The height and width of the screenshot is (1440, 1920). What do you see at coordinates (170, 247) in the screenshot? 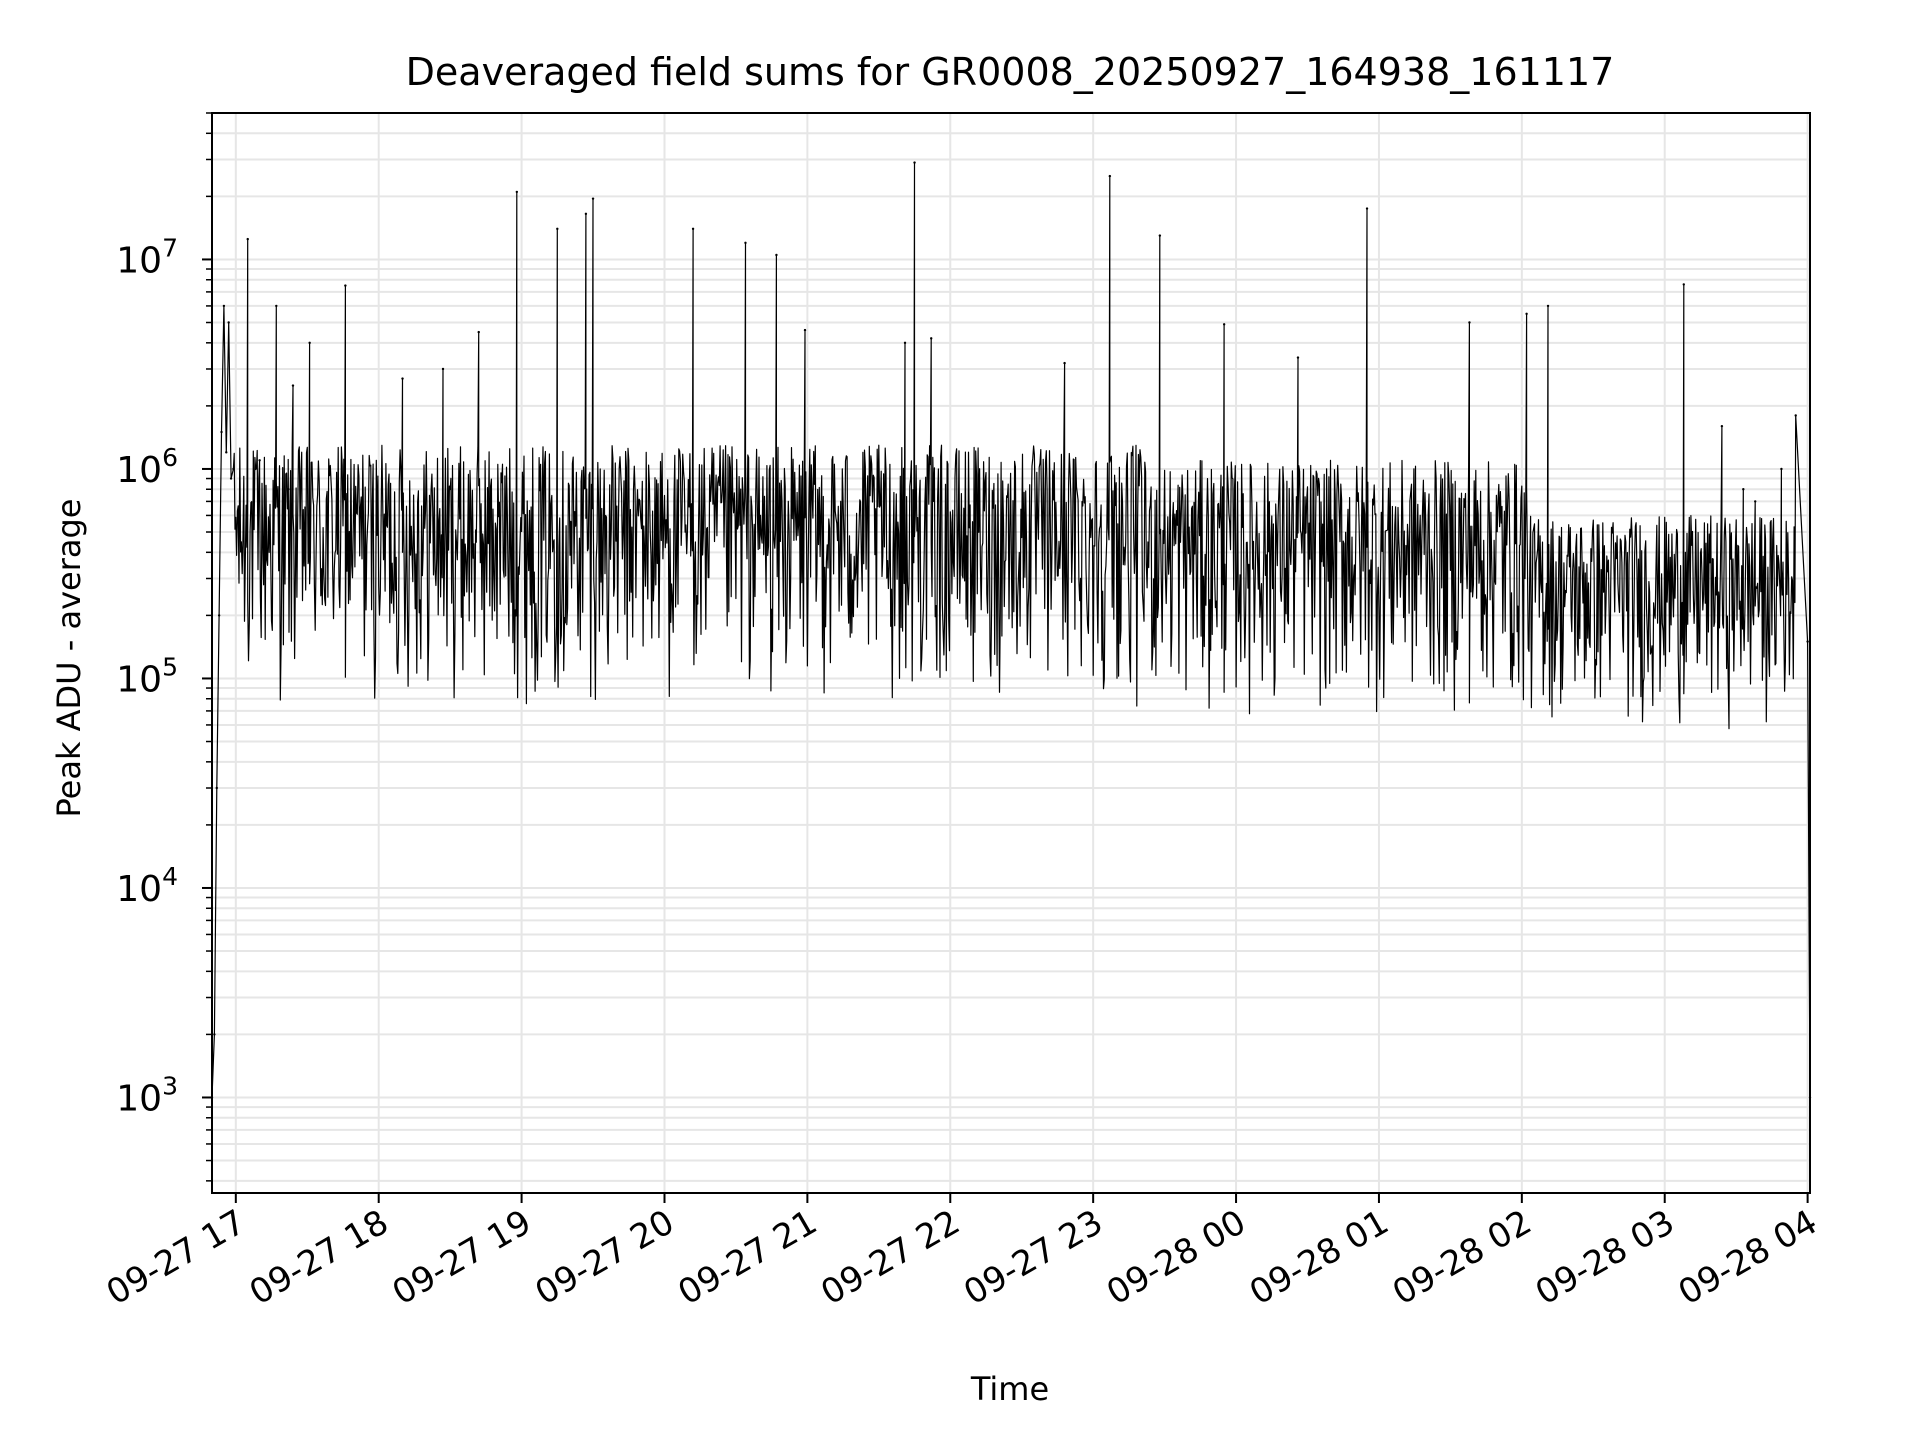
I see `y-tick-label-exponent: 7` at bounding box center [170, 247].